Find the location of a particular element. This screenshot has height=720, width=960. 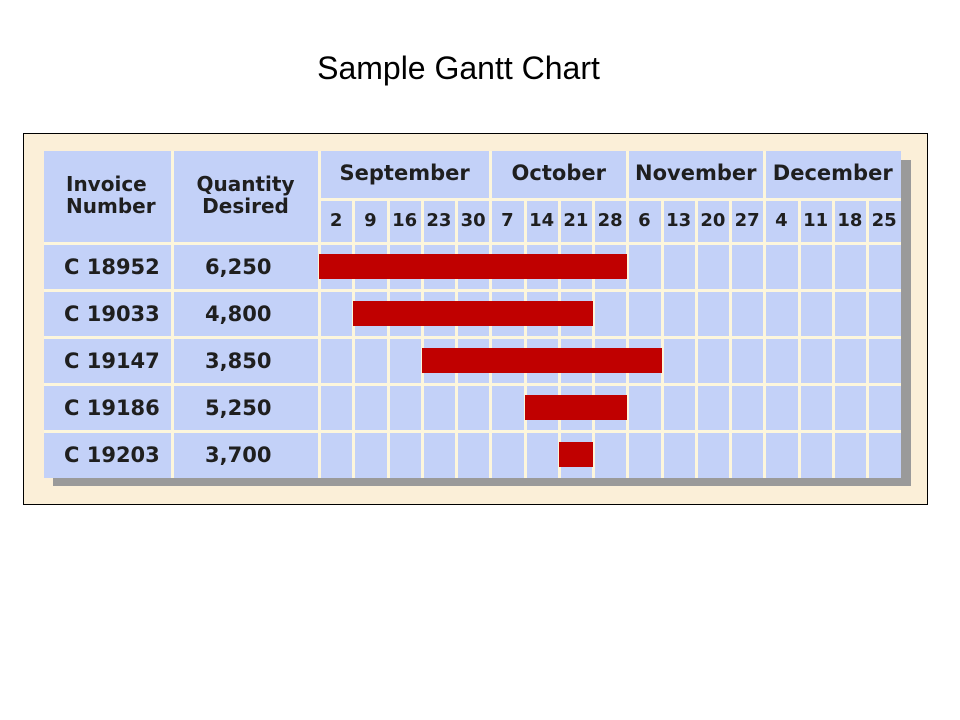

quantity-desired: 3,850 is located at coordinates (238, 361).